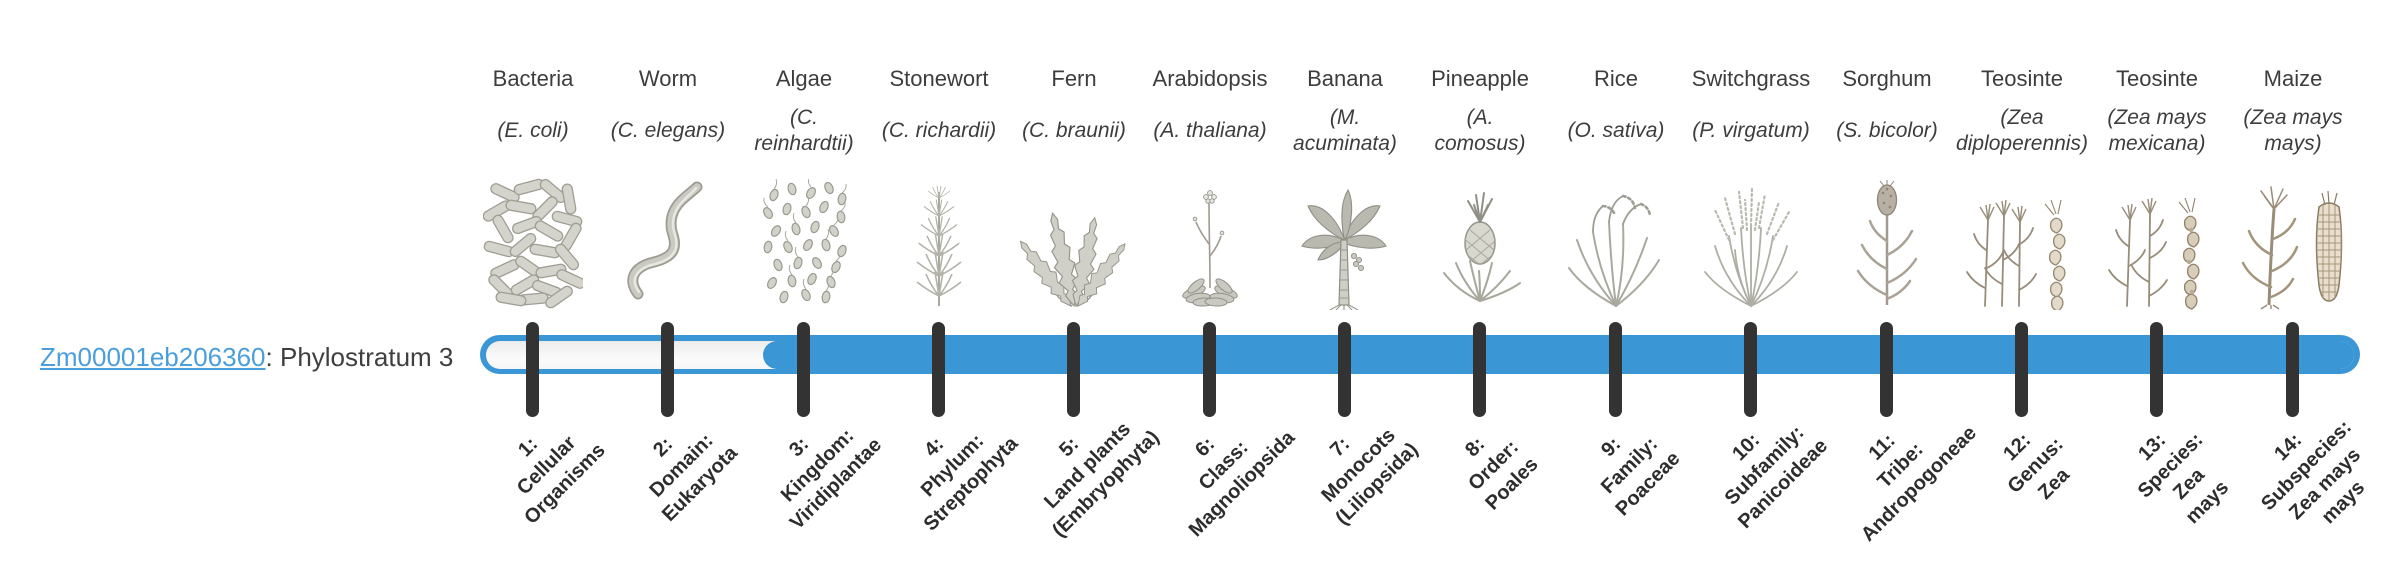  What do you see at coordinates (668, 236) in the screenshot?
I see `worm-illustration` at bounding box center [668, 236].